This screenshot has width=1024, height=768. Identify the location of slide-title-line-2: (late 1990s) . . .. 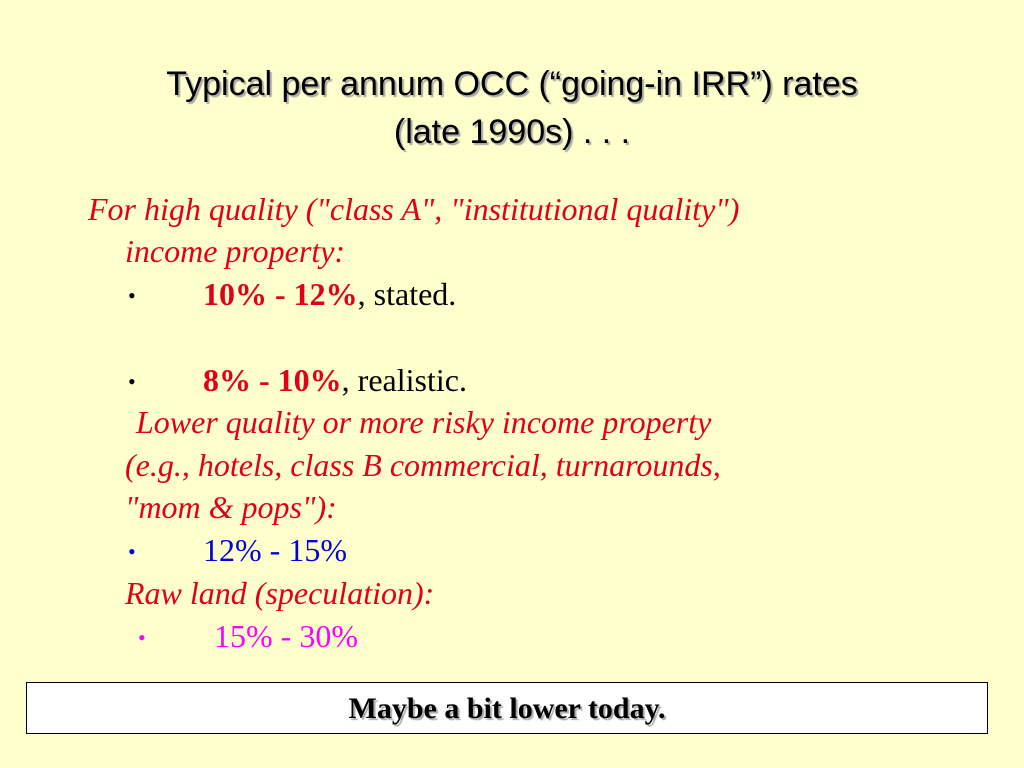
(512, 132).